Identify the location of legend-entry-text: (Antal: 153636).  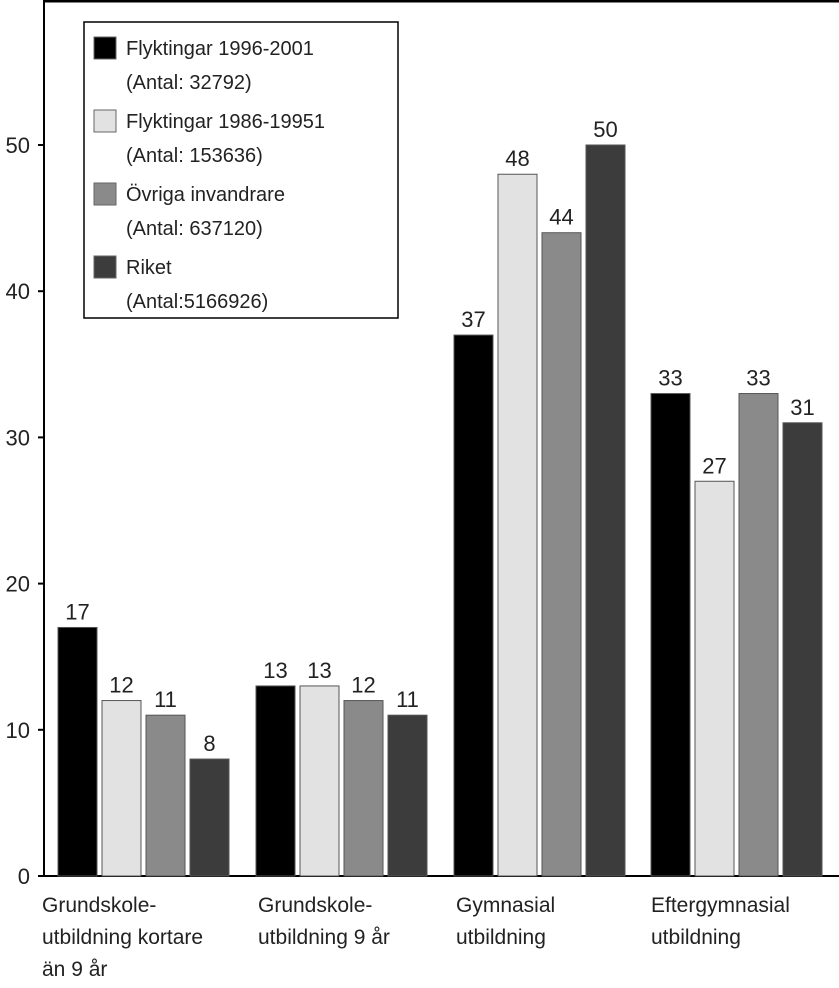
(194, 156).